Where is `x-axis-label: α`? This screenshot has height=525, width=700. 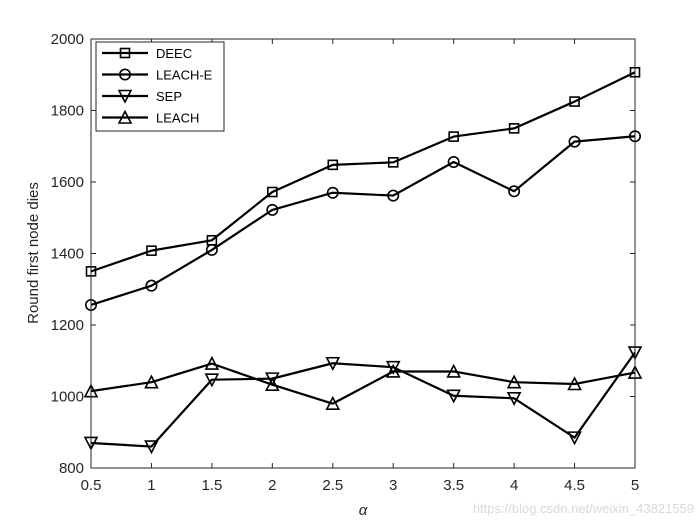 x-axis-label: α is located at coordinates (363, 510).